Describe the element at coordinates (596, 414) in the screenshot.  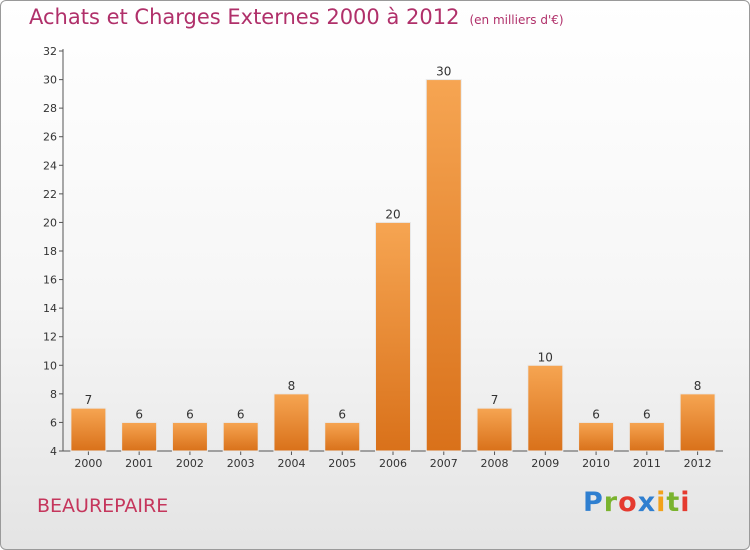
I see `data-label-2010: 6` at that location.